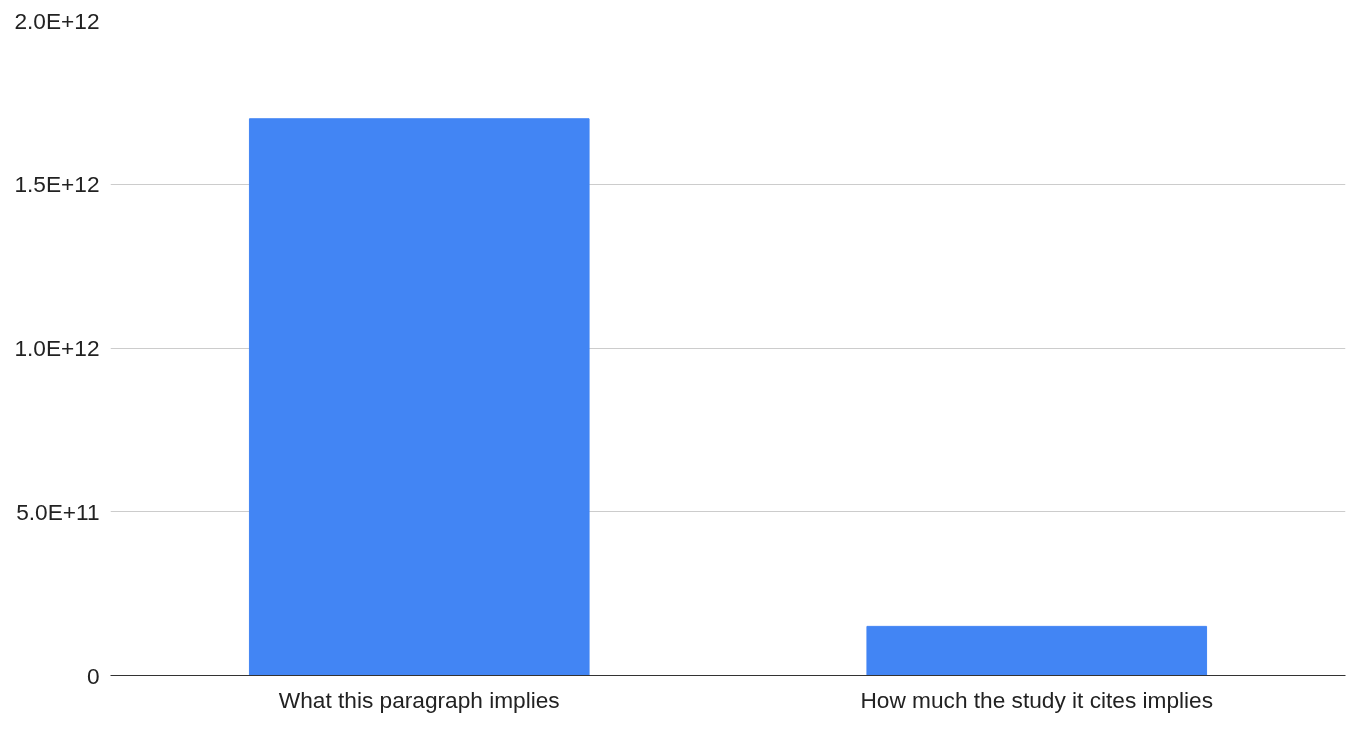  I want to click on x-tick-label: How much the study it cites implies, so click(1037, 699).